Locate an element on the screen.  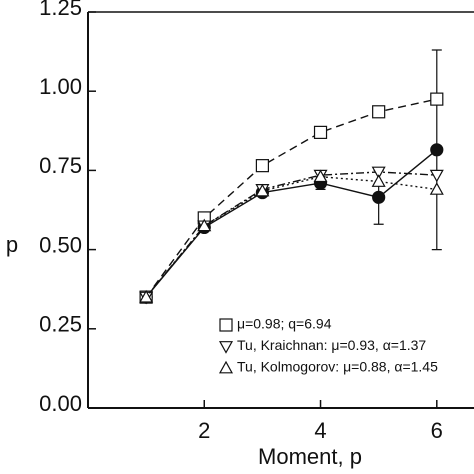
x-tick-label: 4 is located at coordinates (320, 430).